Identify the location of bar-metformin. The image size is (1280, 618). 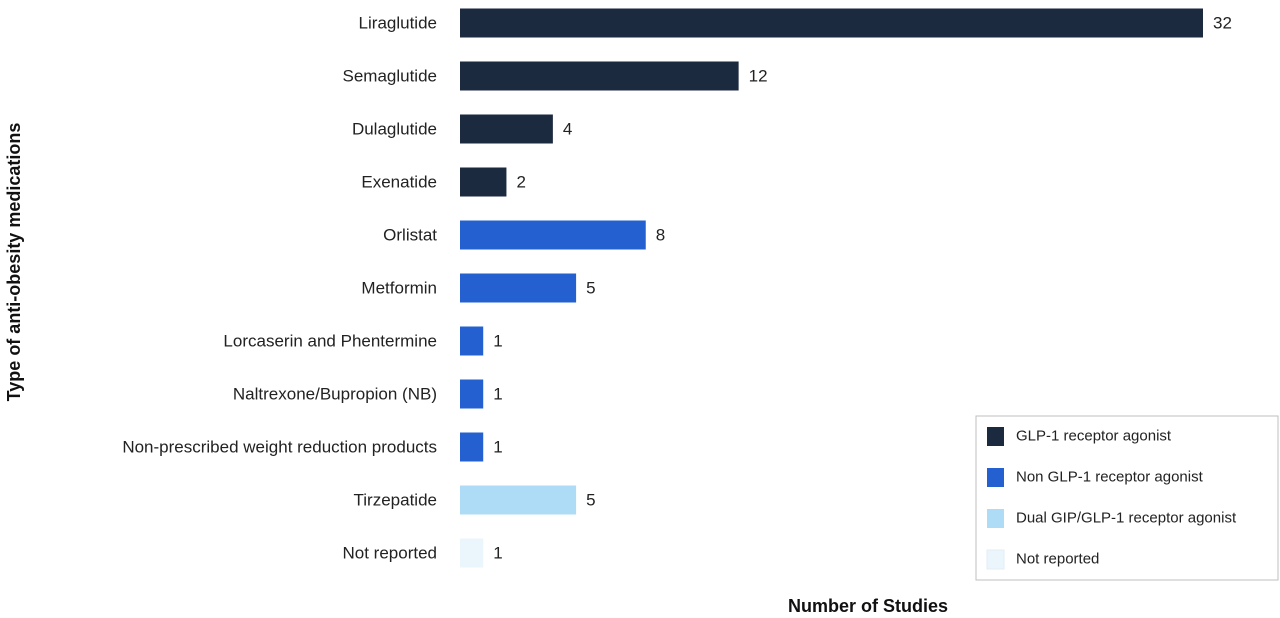
(518, 288).